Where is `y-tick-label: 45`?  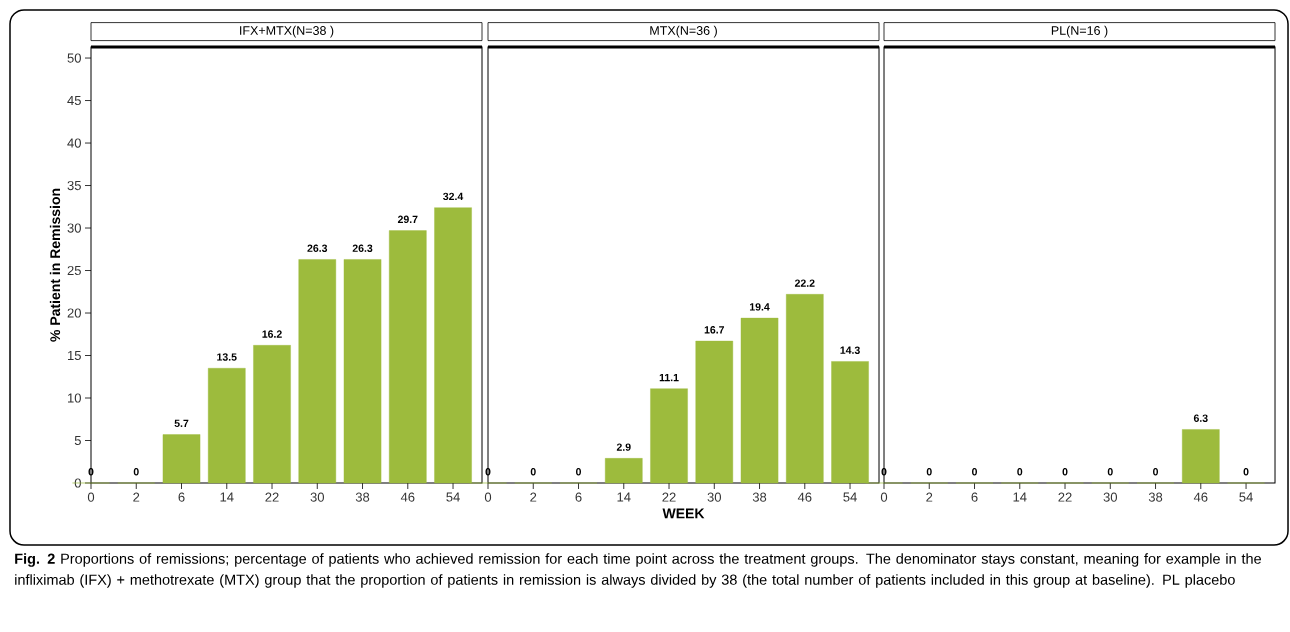 y-tick-label: 45 is located at coordinates (74, 101).